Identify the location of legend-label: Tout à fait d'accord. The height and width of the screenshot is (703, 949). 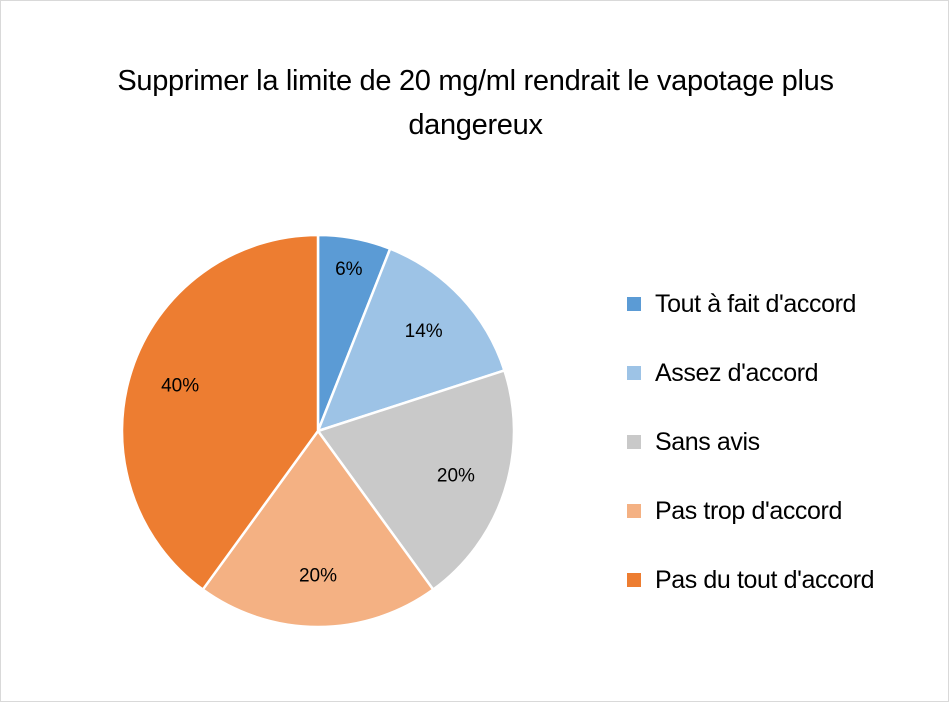
(756, 304).